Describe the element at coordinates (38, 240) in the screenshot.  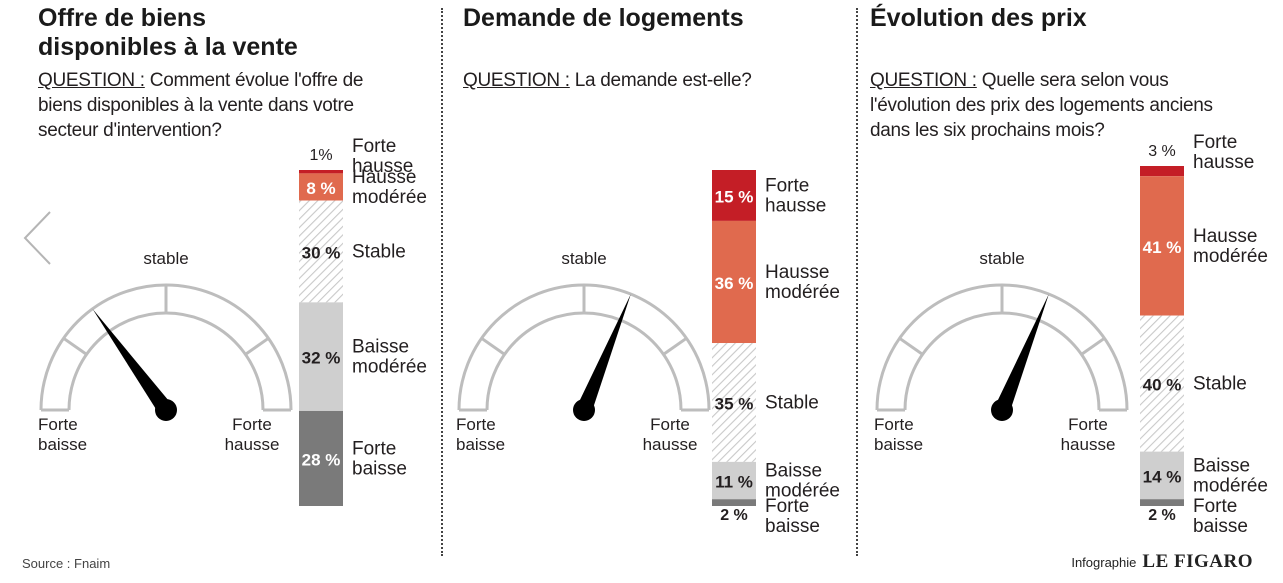
I see `chevron-left-icon` at that location.